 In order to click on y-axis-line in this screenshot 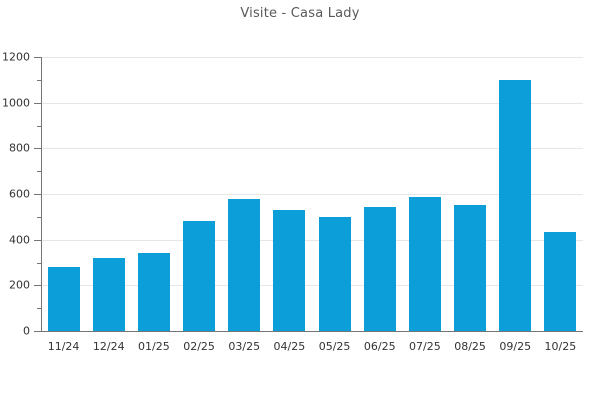, I will do `click(41, 194)`.